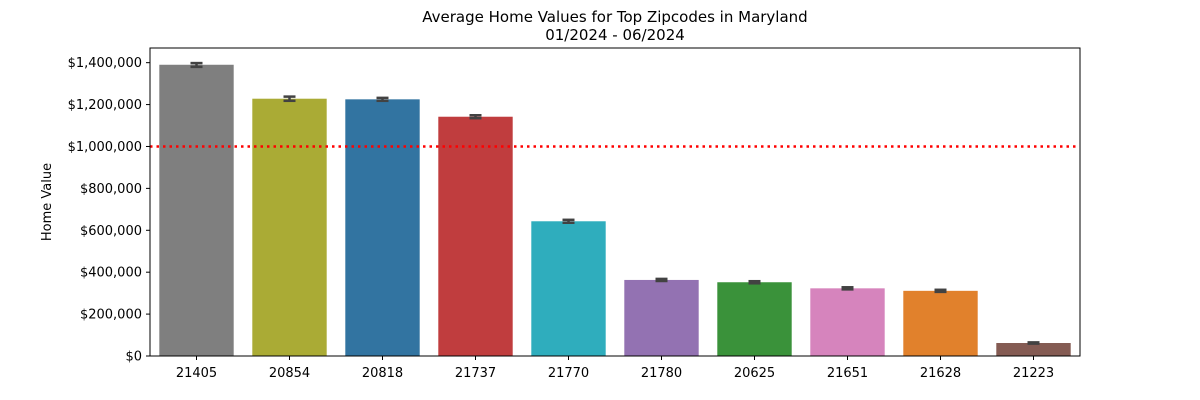 The image size is (1200, 400). I want to click on y-tick-label: $1,400,000, so click(105, 63).